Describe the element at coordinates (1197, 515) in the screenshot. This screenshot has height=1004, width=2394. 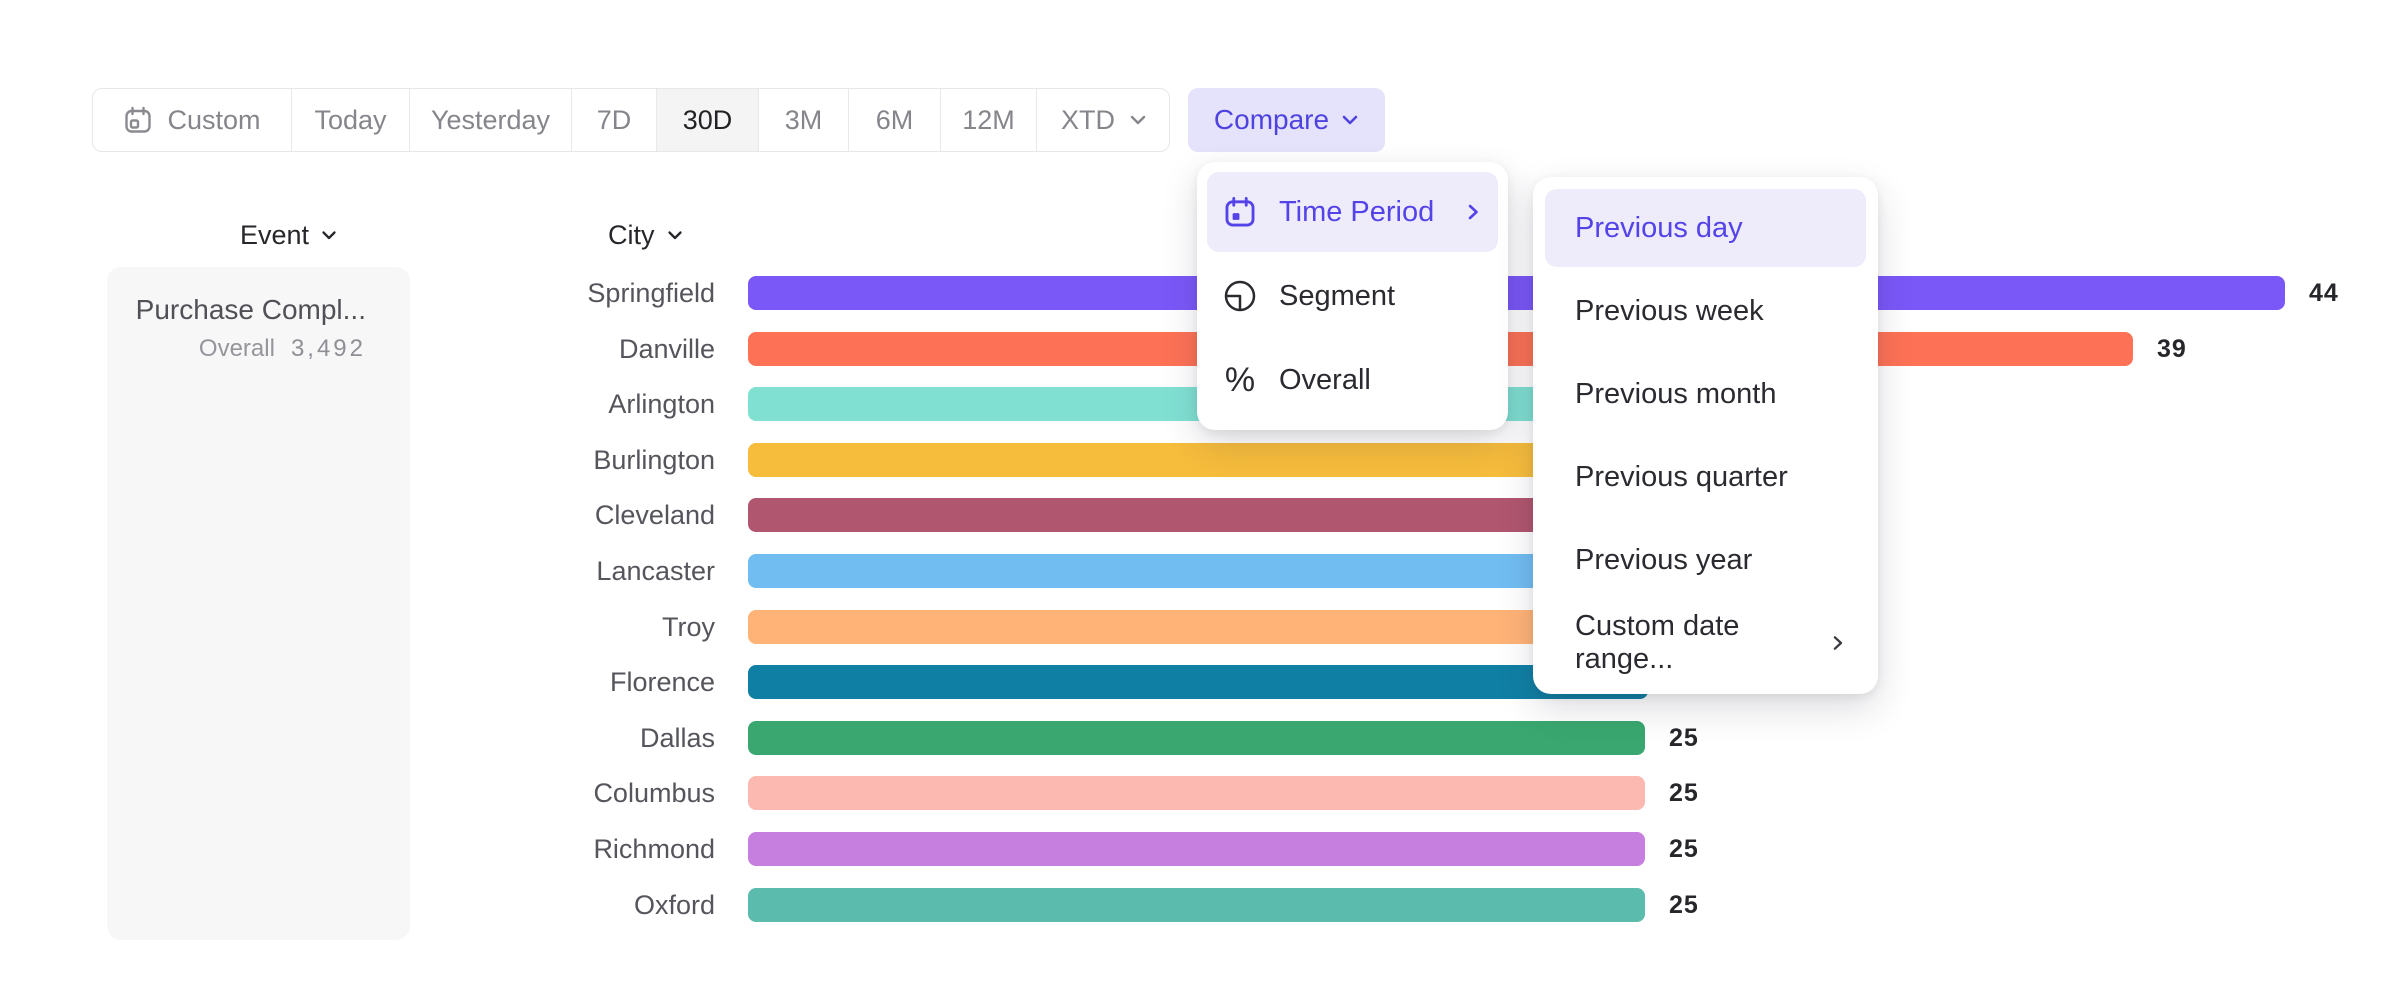
I see `chart-row: Cleveland` at that location.